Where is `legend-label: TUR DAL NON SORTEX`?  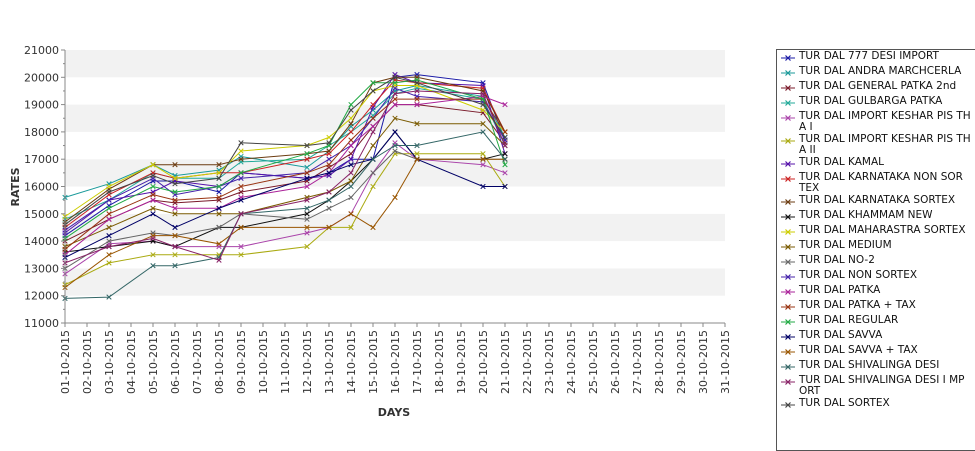
legend-label: TUR DAL NON SORTEX is located at coordinates (858, 275).